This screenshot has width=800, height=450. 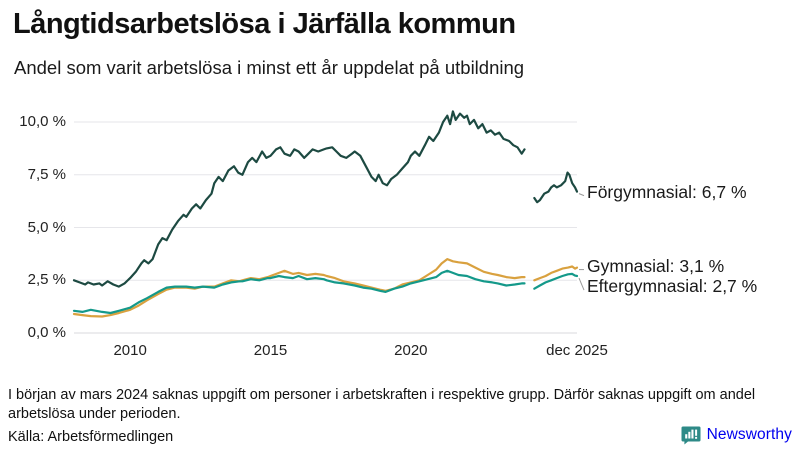 I want to click on x-axis-tick: 2010, so click(x=130, y=350).